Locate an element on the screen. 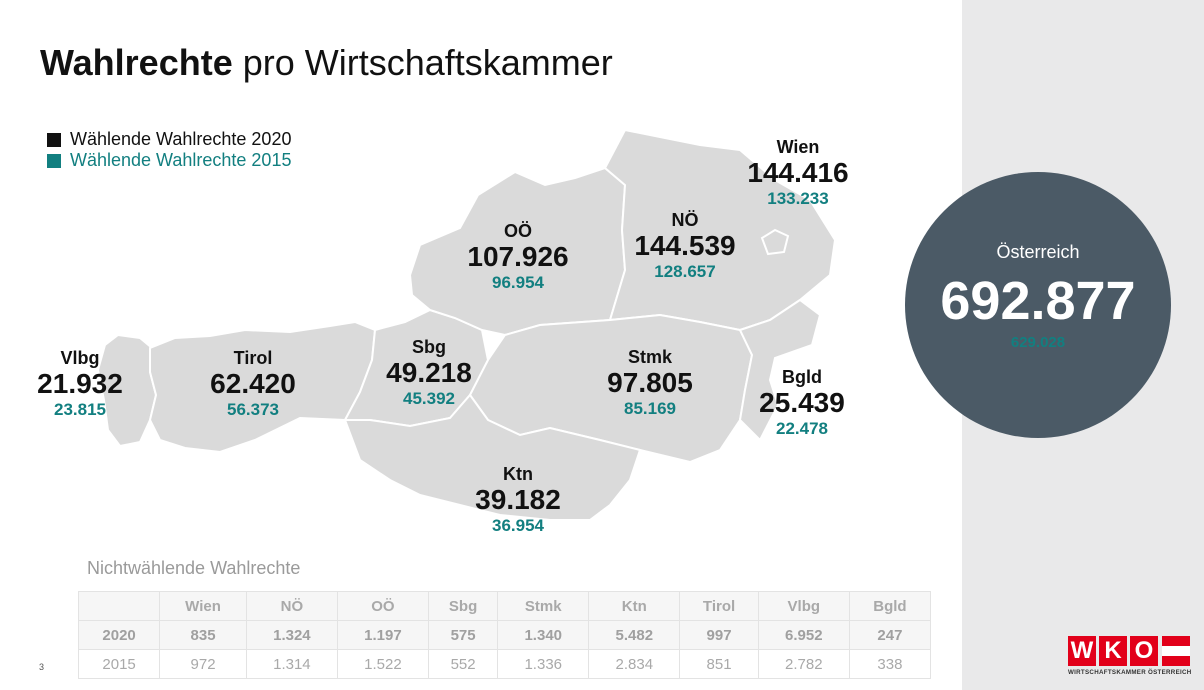 The image size is (1204, 690). table-header-cell: OÖ is located at coordinates (382, 606).